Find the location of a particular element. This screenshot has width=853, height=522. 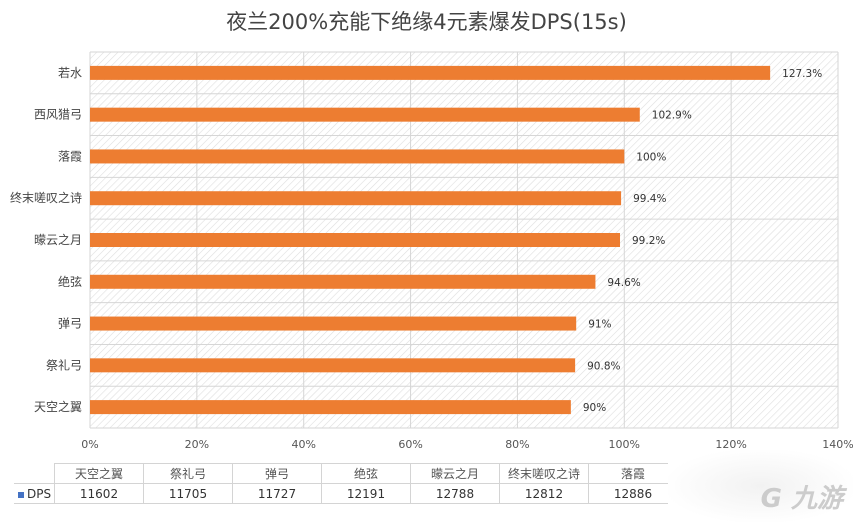

table-column-header: 祭礼弓 is located at coordinates (188, 473).